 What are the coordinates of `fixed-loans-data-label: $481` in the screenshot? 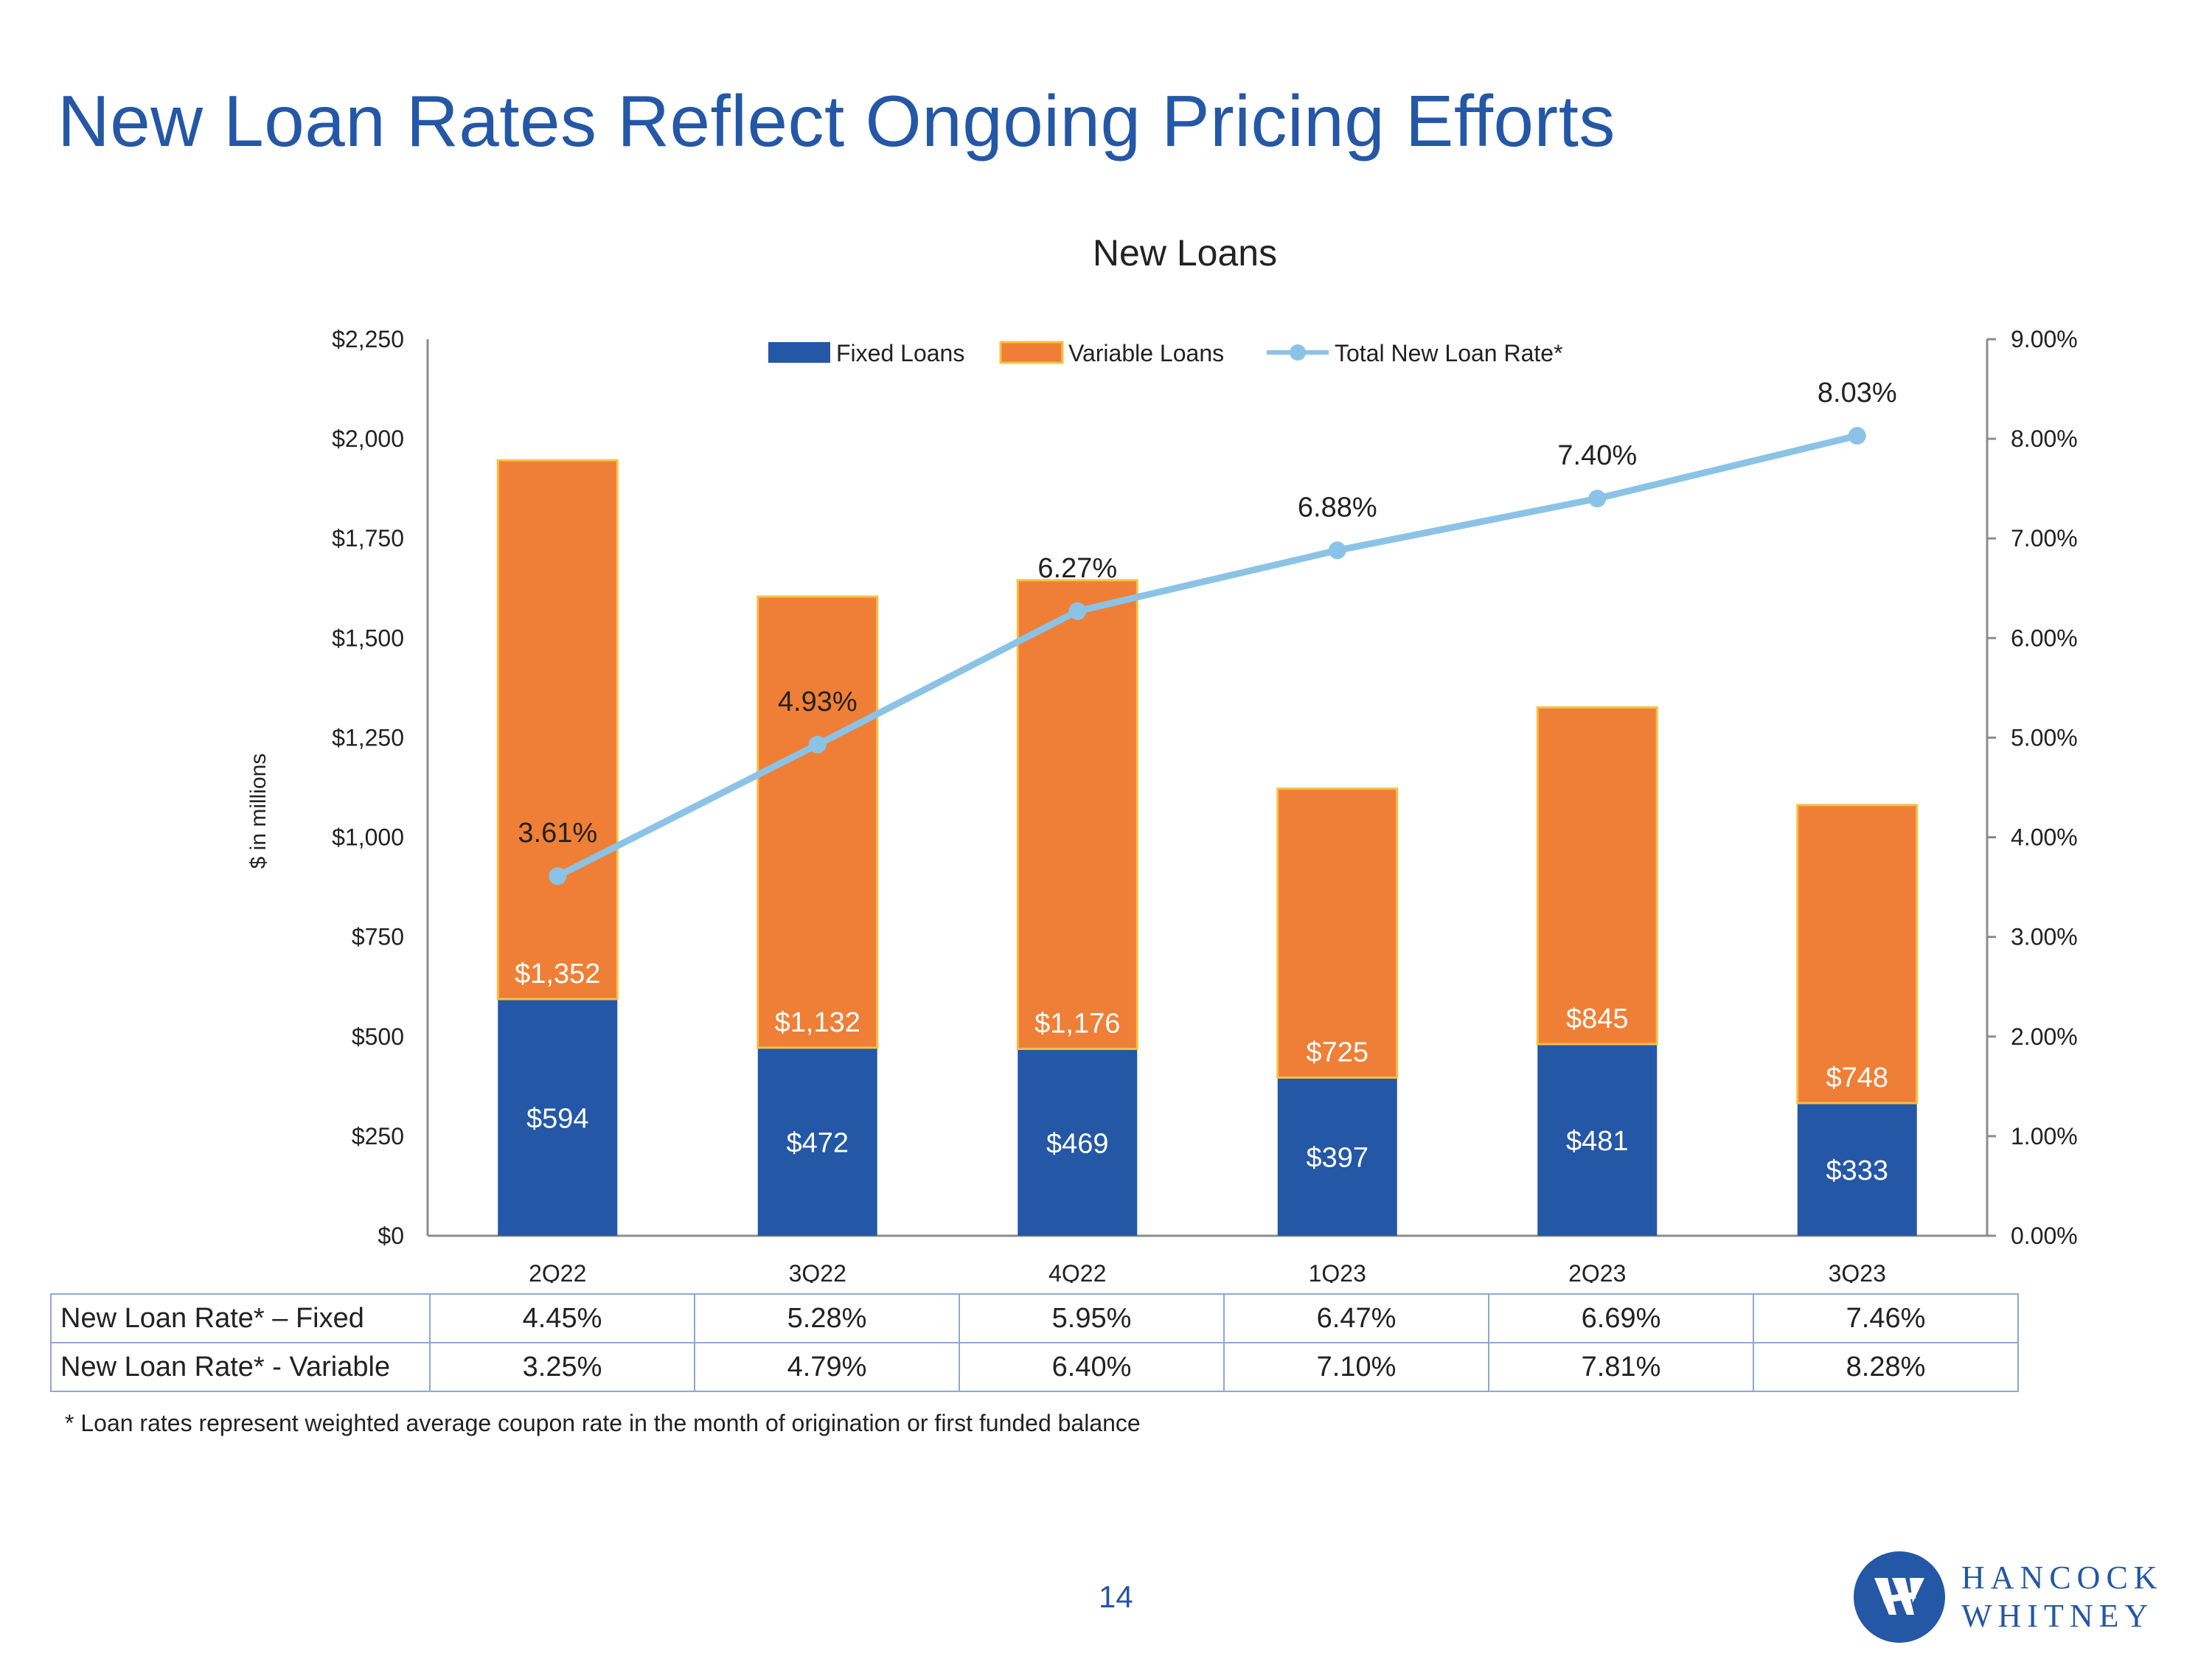 It's located at (1597, 1141).